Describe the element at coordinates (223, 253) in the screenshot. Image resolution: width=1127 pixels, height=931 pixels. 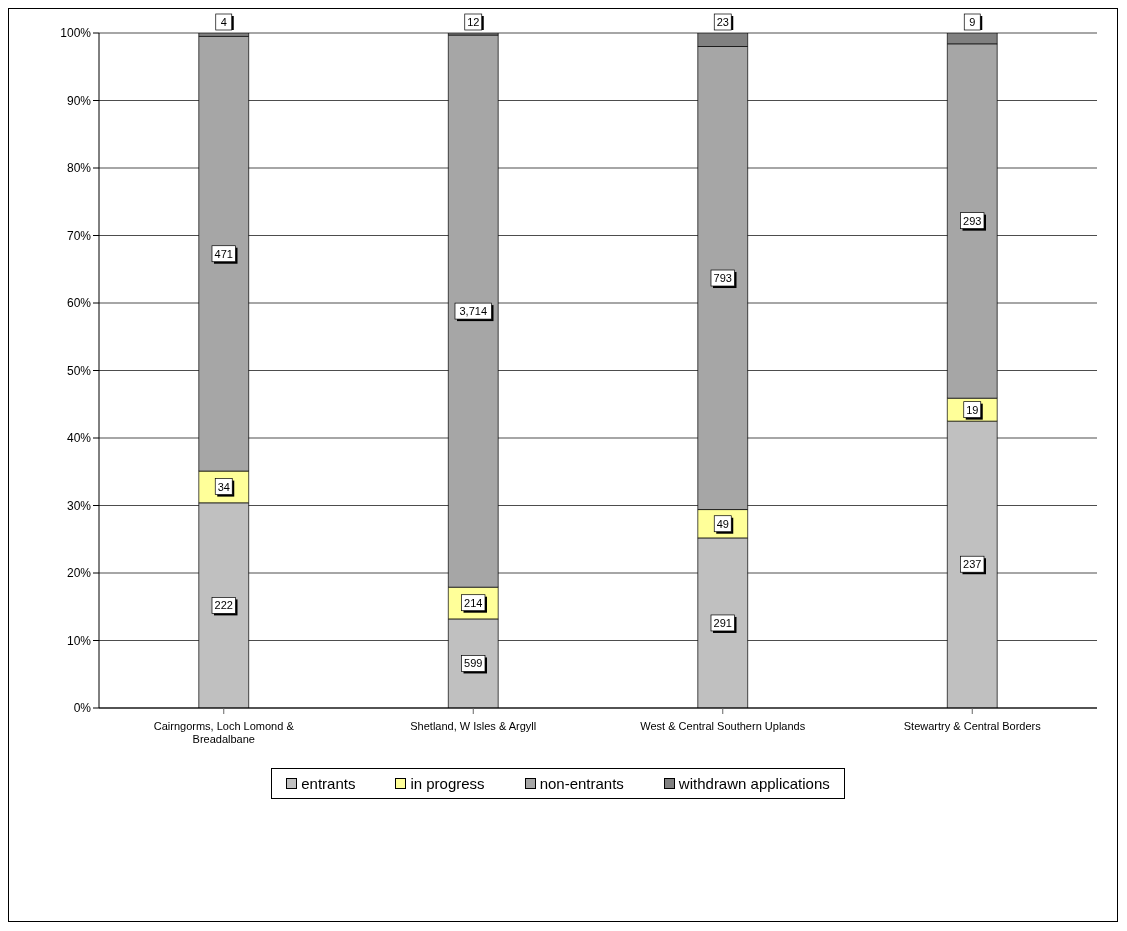
I see `annotation: 471` at that location.